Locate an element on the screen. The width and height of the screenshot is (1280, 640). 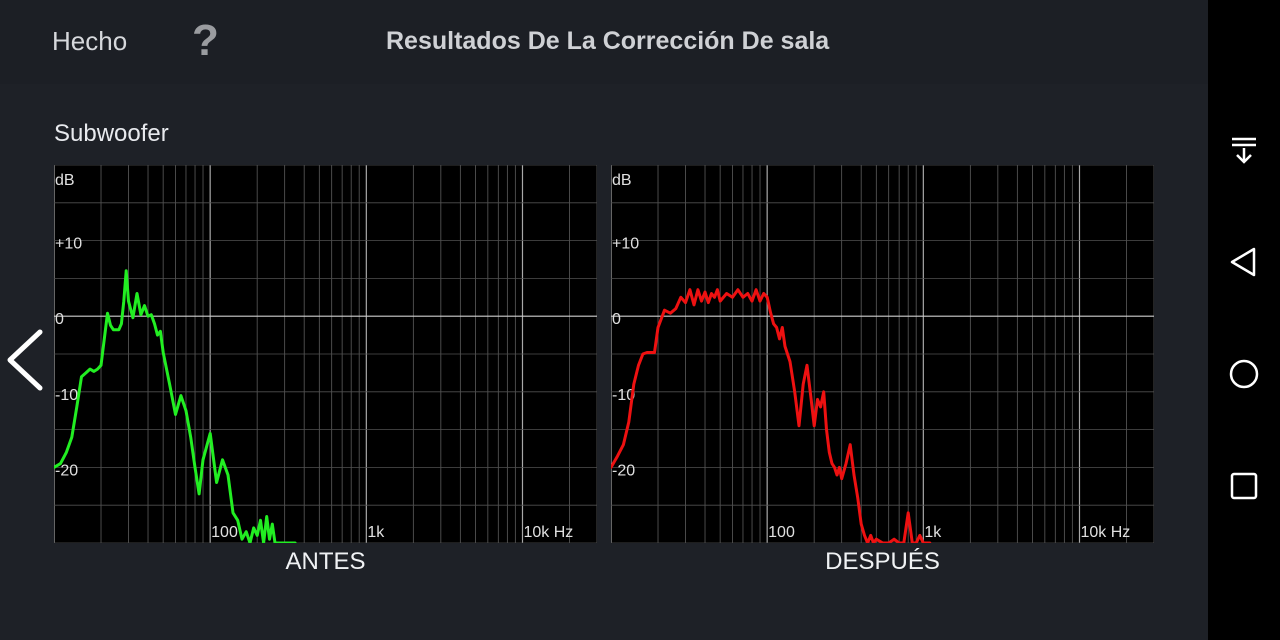
chart-before-y-tick-label: +10 is located at coordinates (68, 244).